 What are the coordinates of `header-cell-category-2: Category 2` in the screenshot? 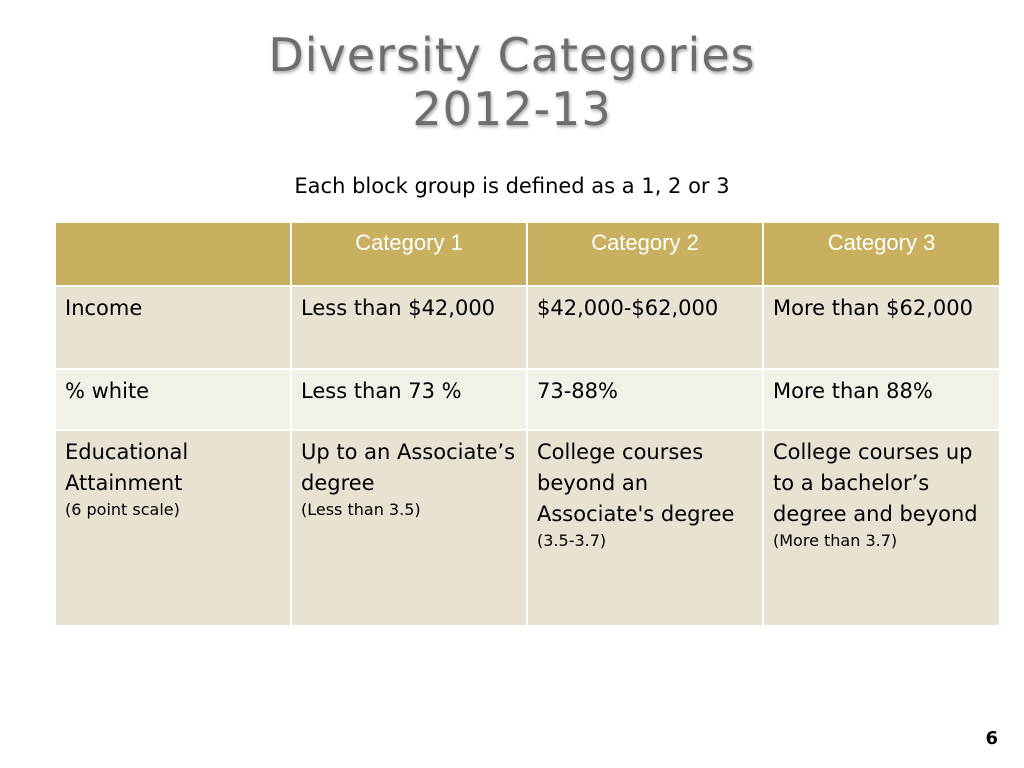 It's located at (645, 254).